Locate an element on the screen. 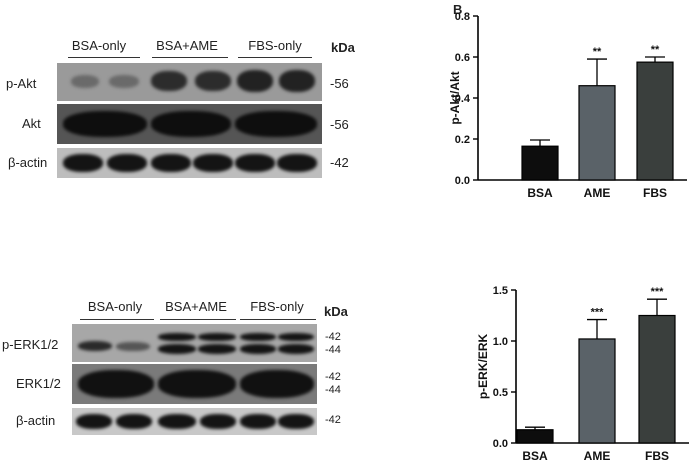 The height and width of the screenshot is (463, 694). y-tick-label: 1.5 is located at coordinates (500, 291).